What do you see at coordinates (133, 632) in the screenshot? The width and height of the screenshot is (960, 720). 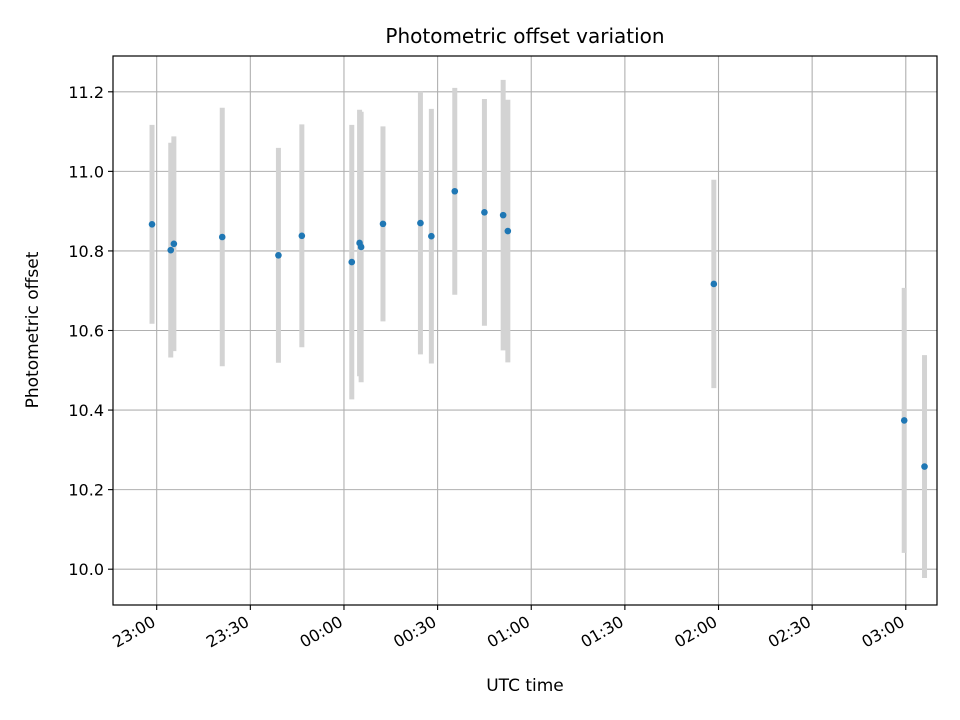 I see `x-tick-label: 23:00` at bounding box center [133, 632].